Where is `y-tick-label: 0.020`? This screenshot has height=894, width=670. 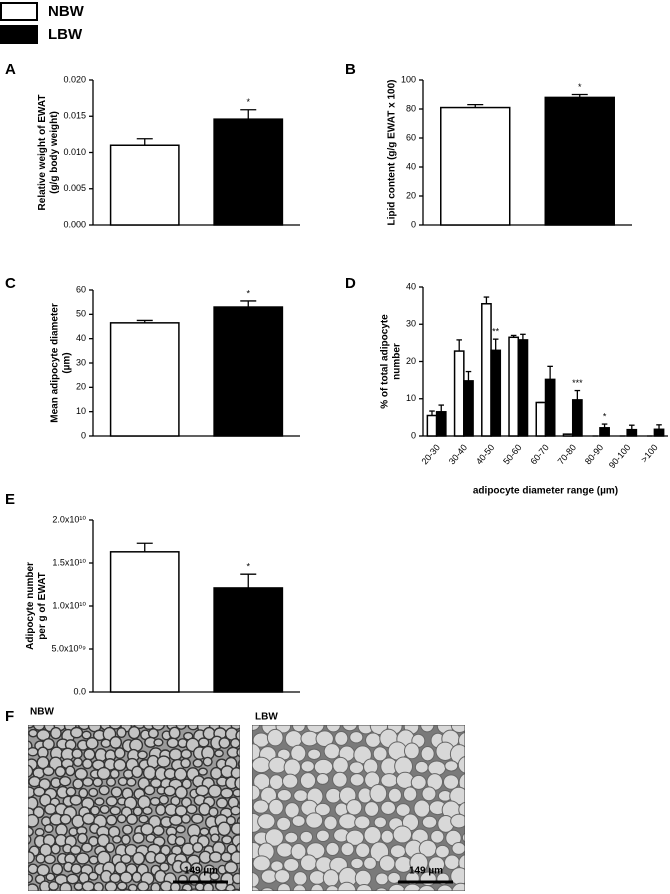 y-tick-label: 0.020 is located at coordinates (74, 79).